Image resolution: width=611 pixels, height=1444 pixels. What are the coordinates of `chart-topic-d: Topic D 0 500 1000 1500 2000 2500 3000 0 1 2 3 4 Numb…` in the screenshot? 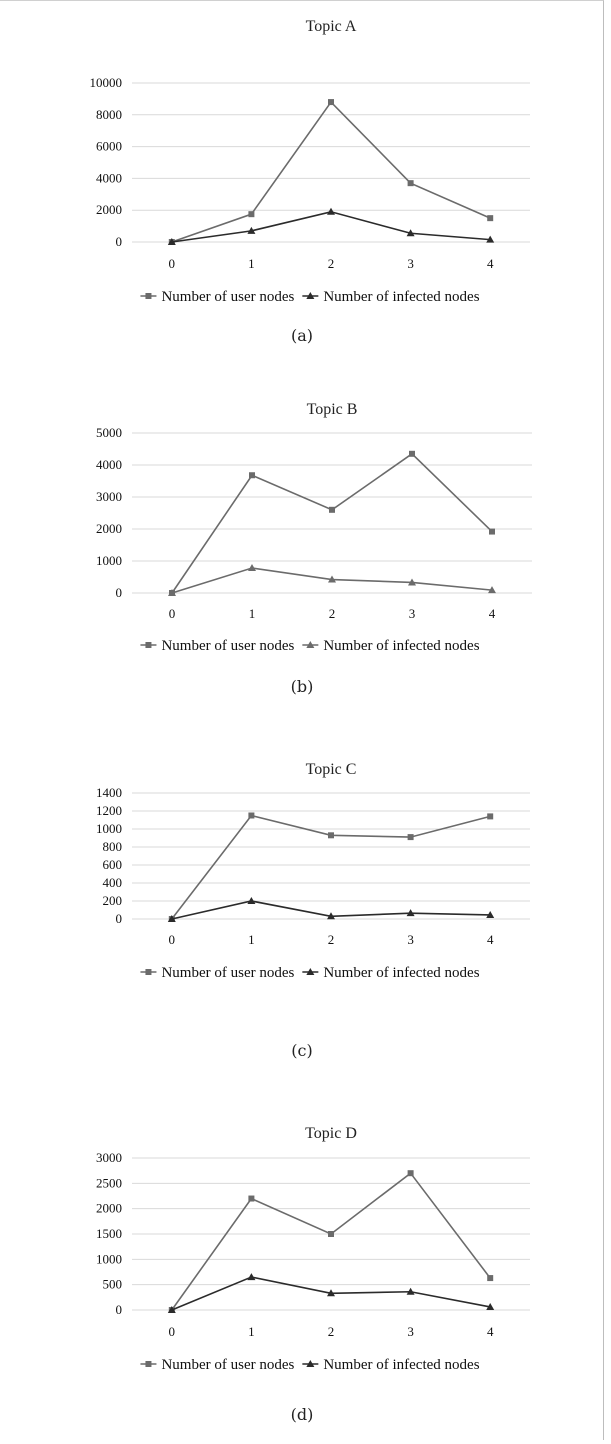 It's located at (313, 1249).